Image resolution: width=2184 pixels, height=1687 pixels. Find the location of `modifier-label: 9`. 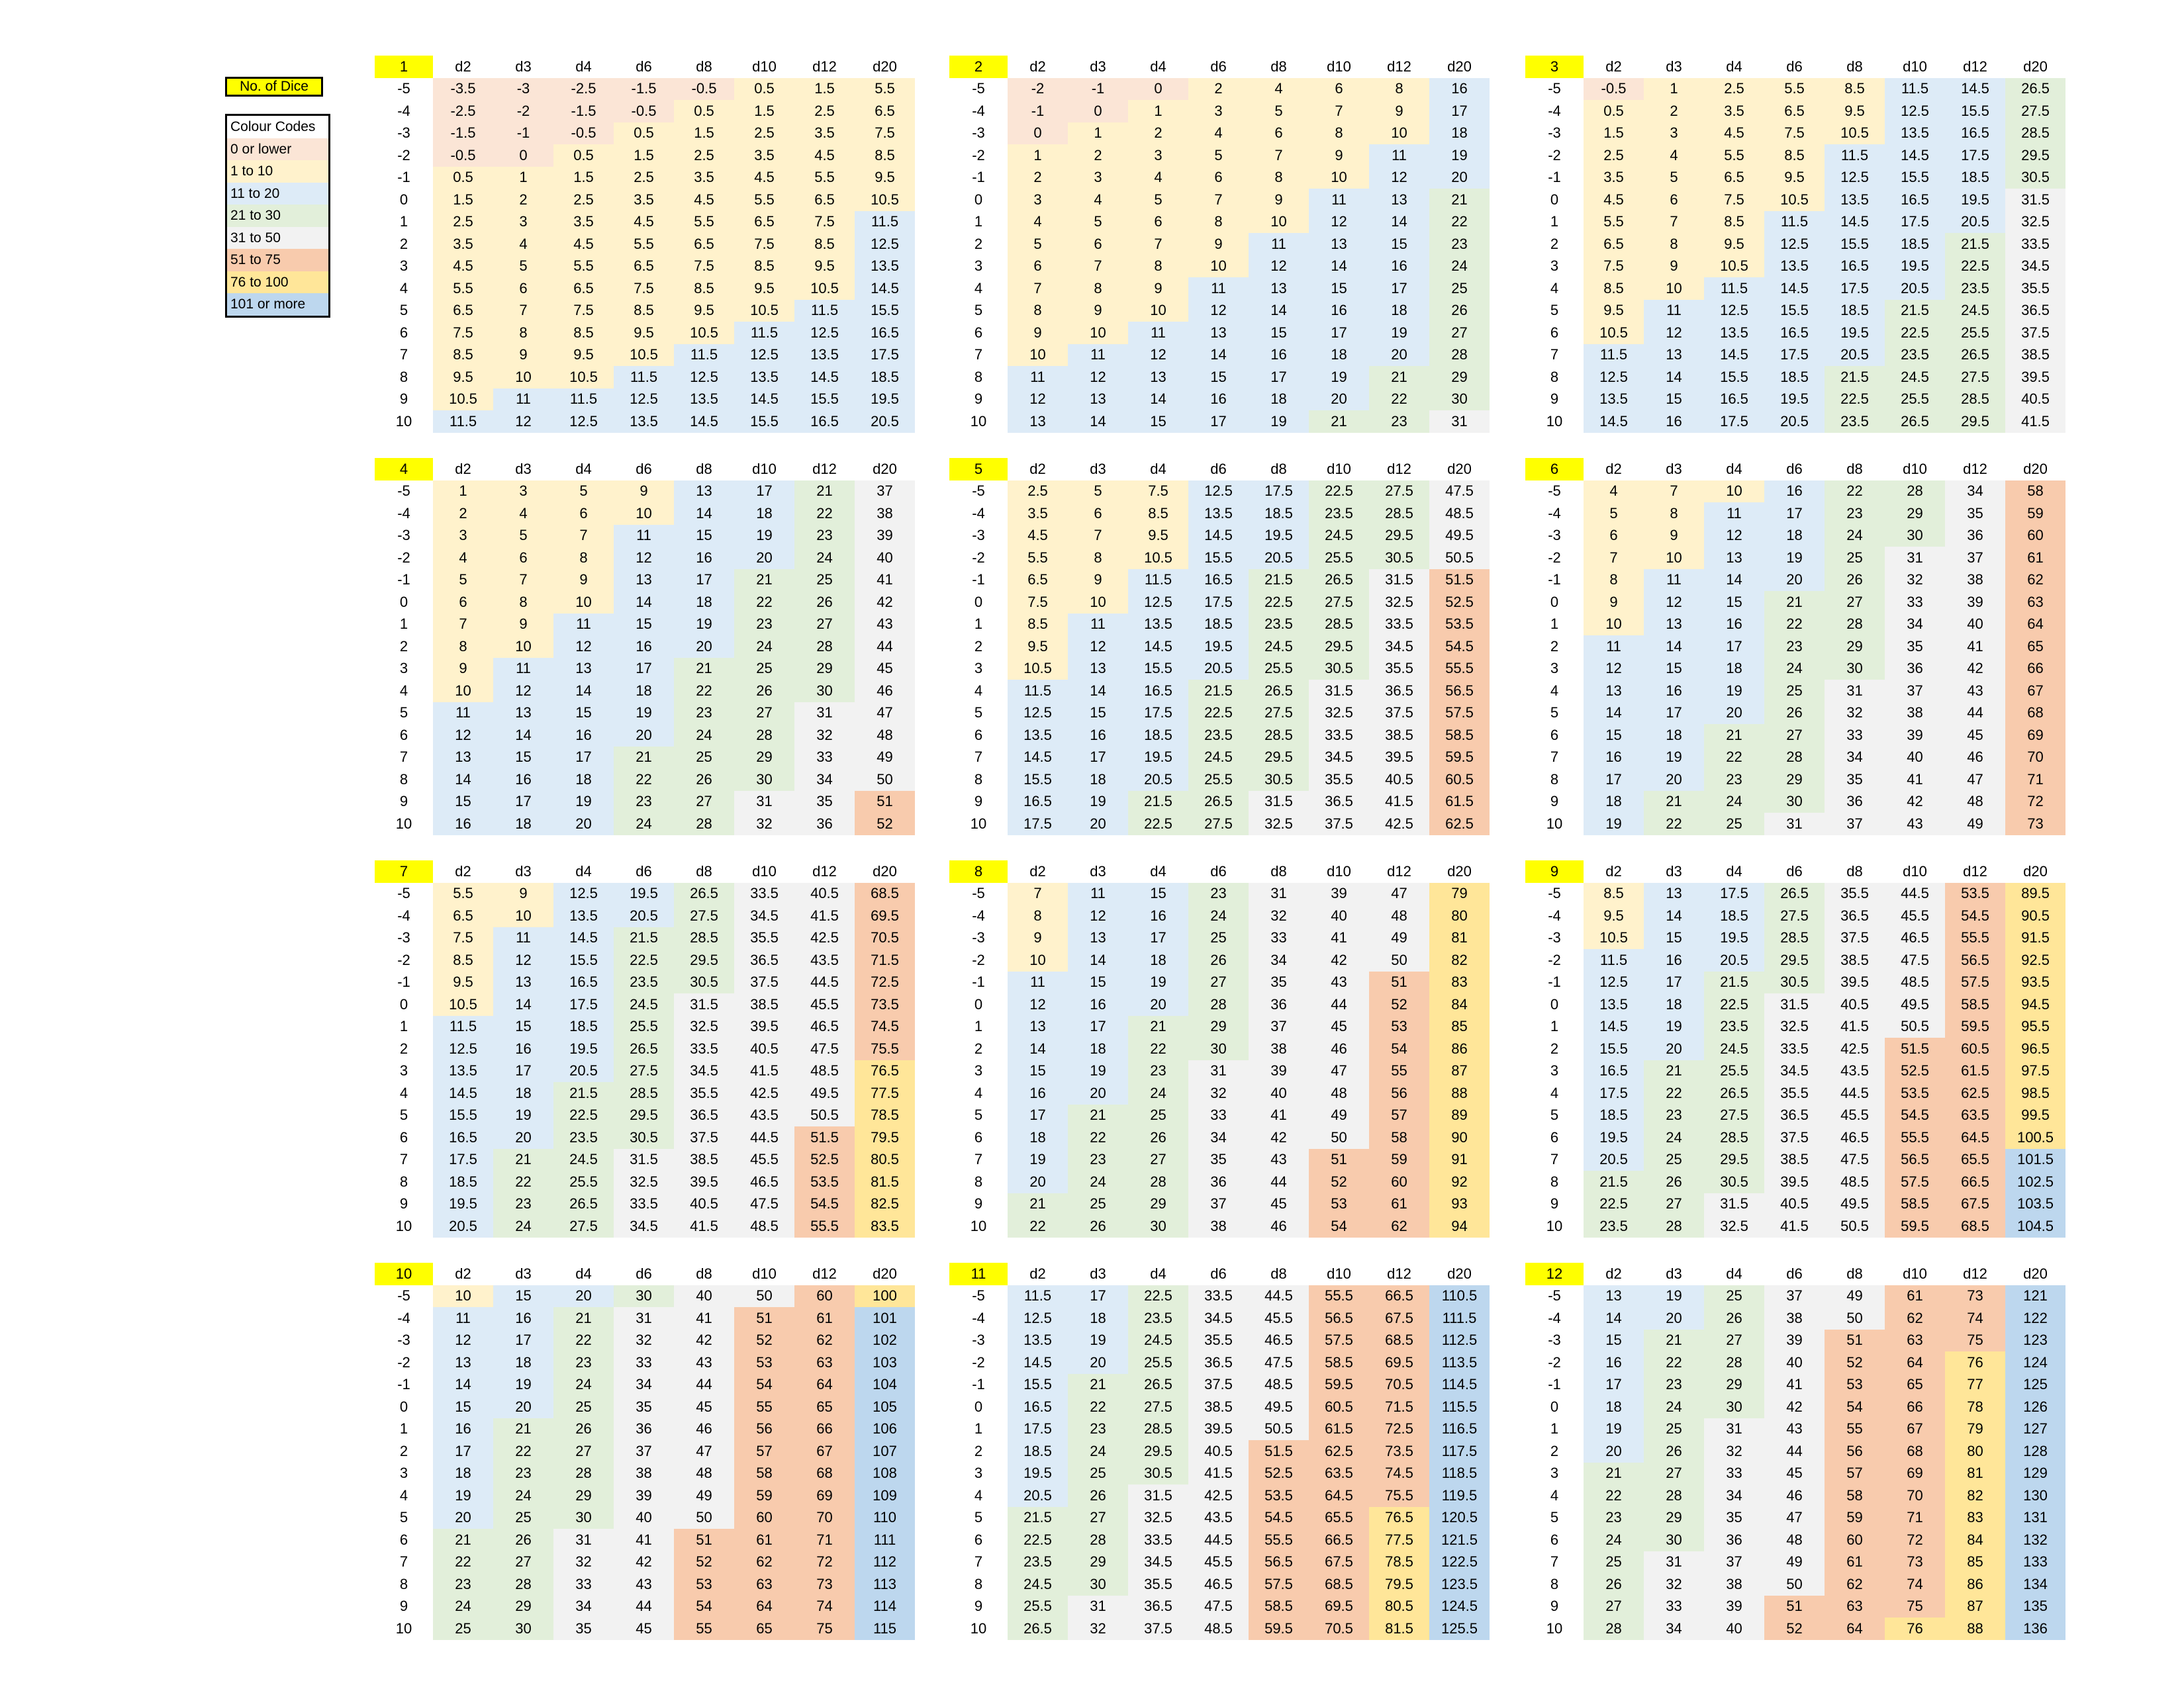

modifier-label: 9 is located at coordinates (978, 399).